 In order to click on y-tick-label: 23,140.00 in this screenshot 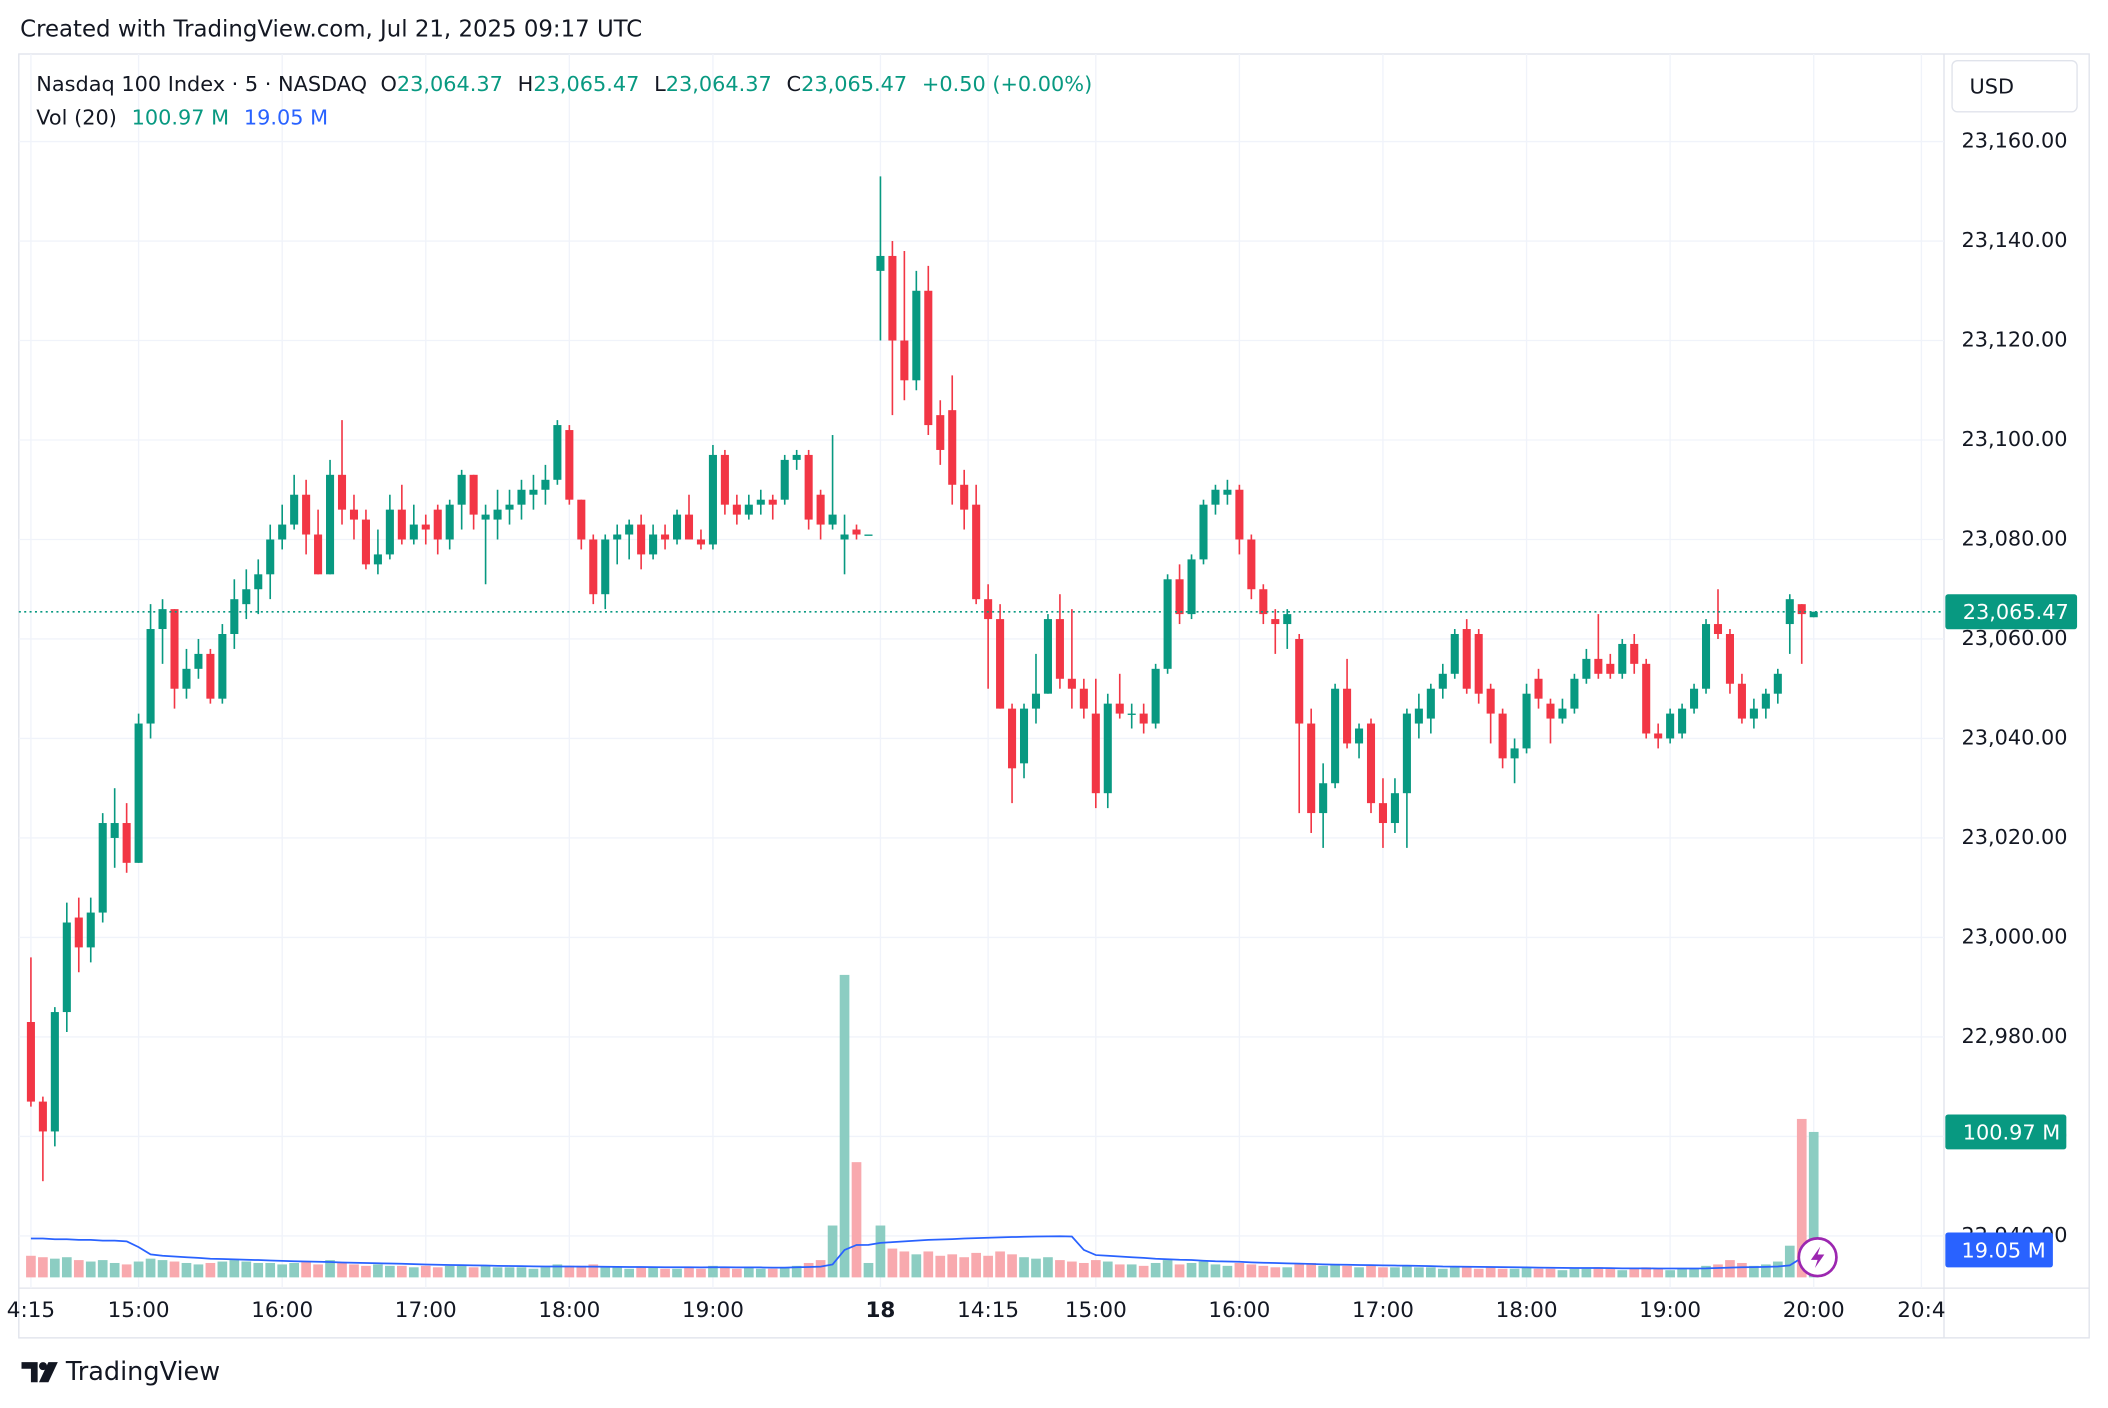, I will do `click(2014, 240)`.